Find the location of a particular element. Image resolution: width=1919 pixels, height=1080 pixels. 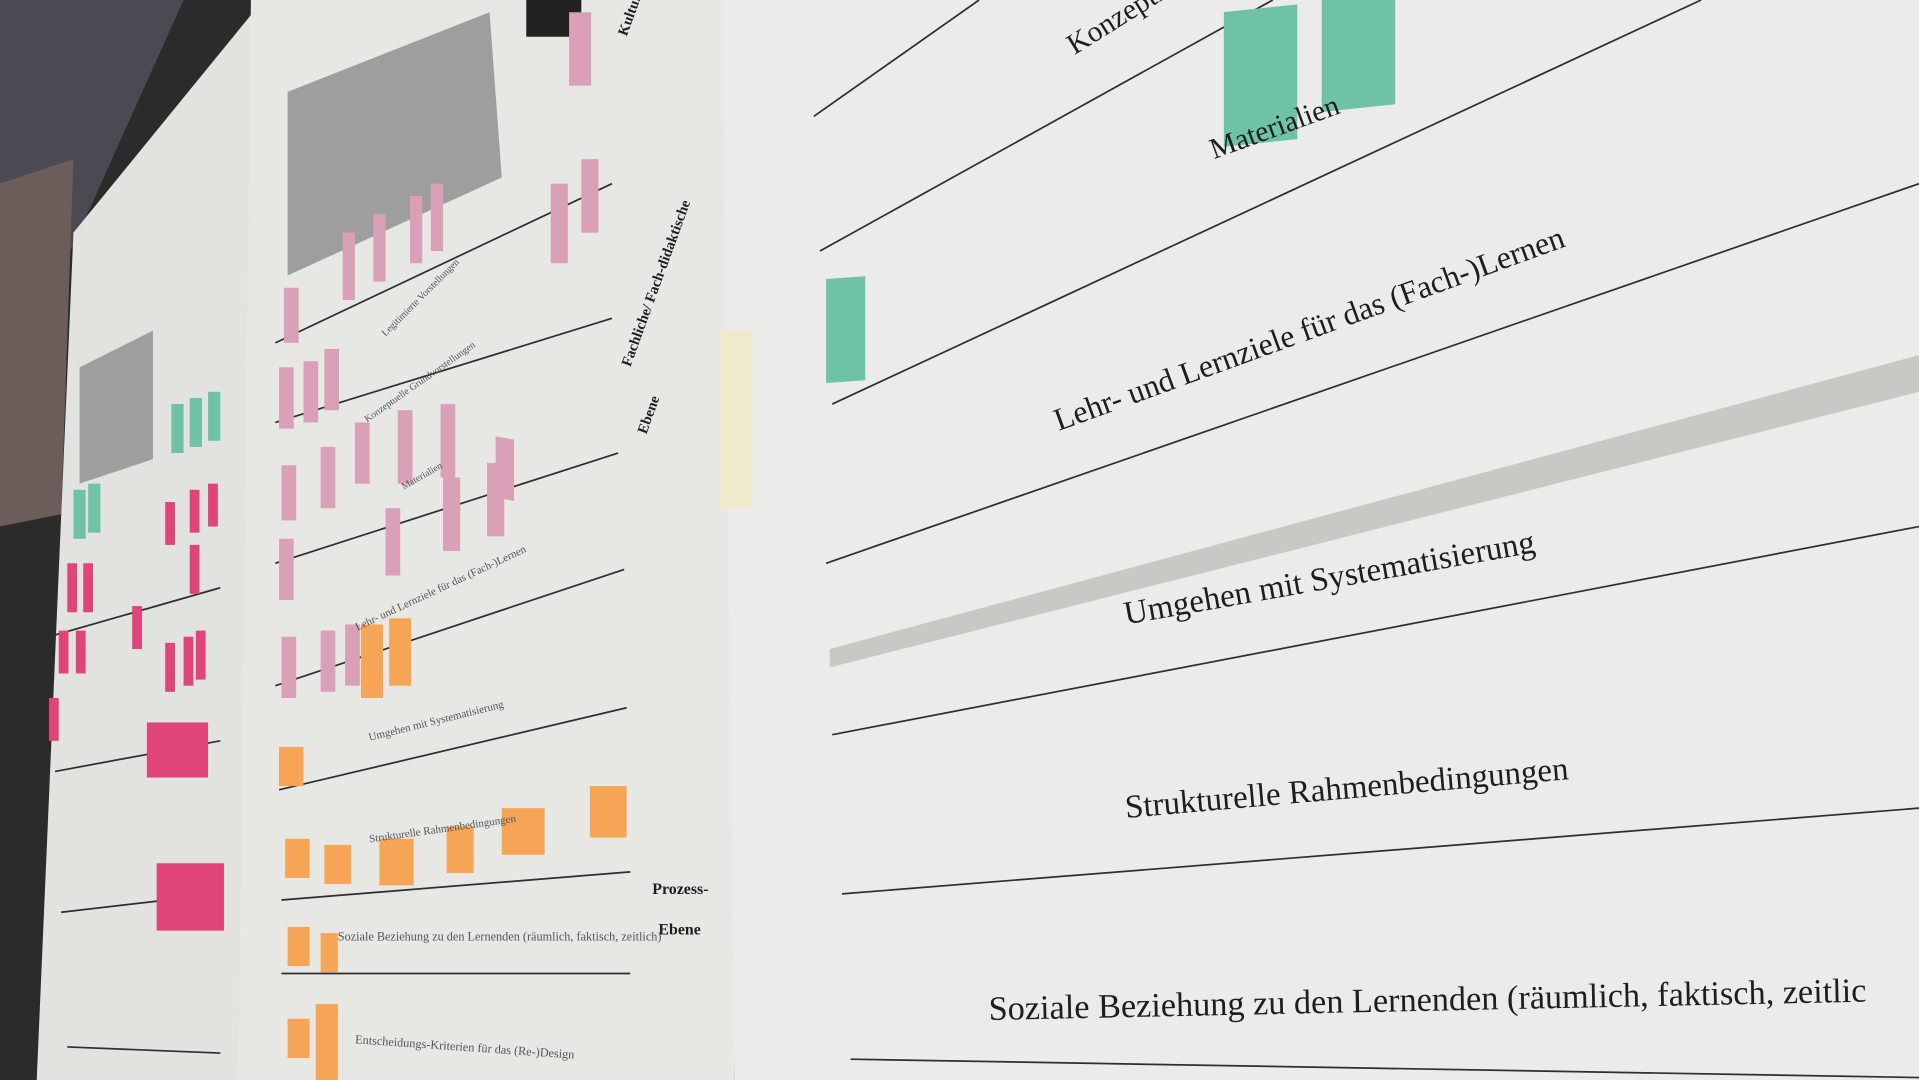

tape-strip is located at coordinates (735, 419).